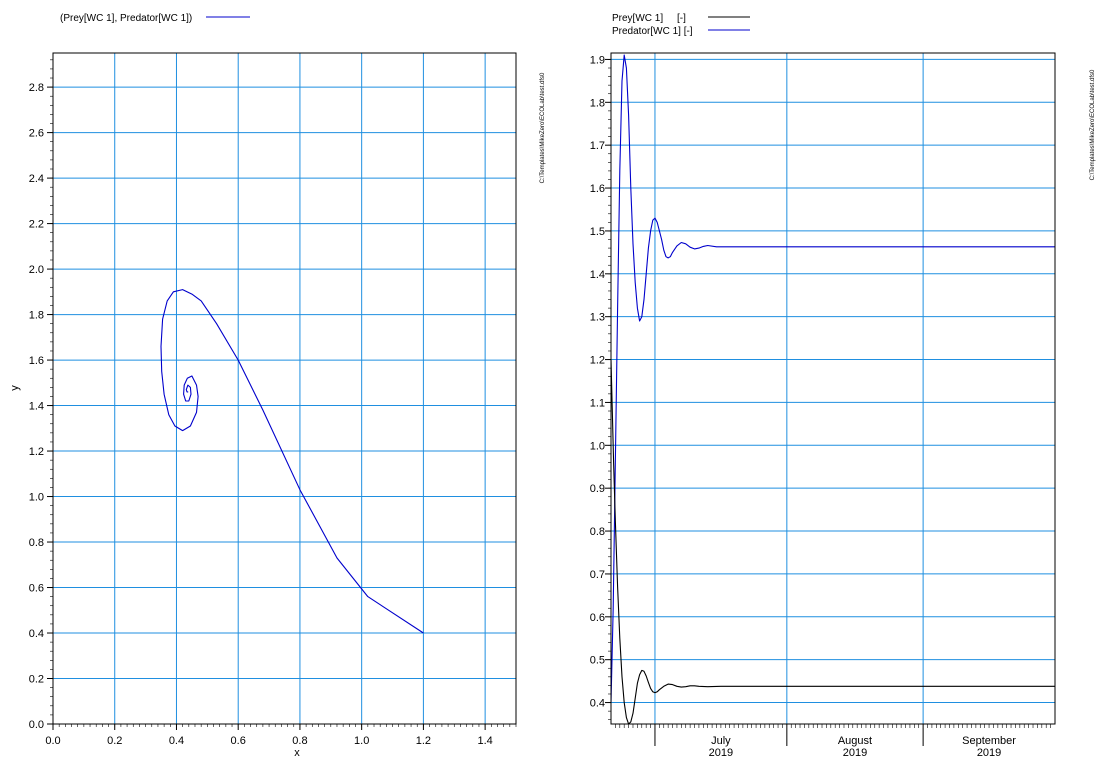 Image resolution: width=1102 pixels, height=760 pixels. What do you see at coordinates (36, 634) in the screenshot?
I see `phase-y-tick-label: 0.4` at bounding box center [36, 634].